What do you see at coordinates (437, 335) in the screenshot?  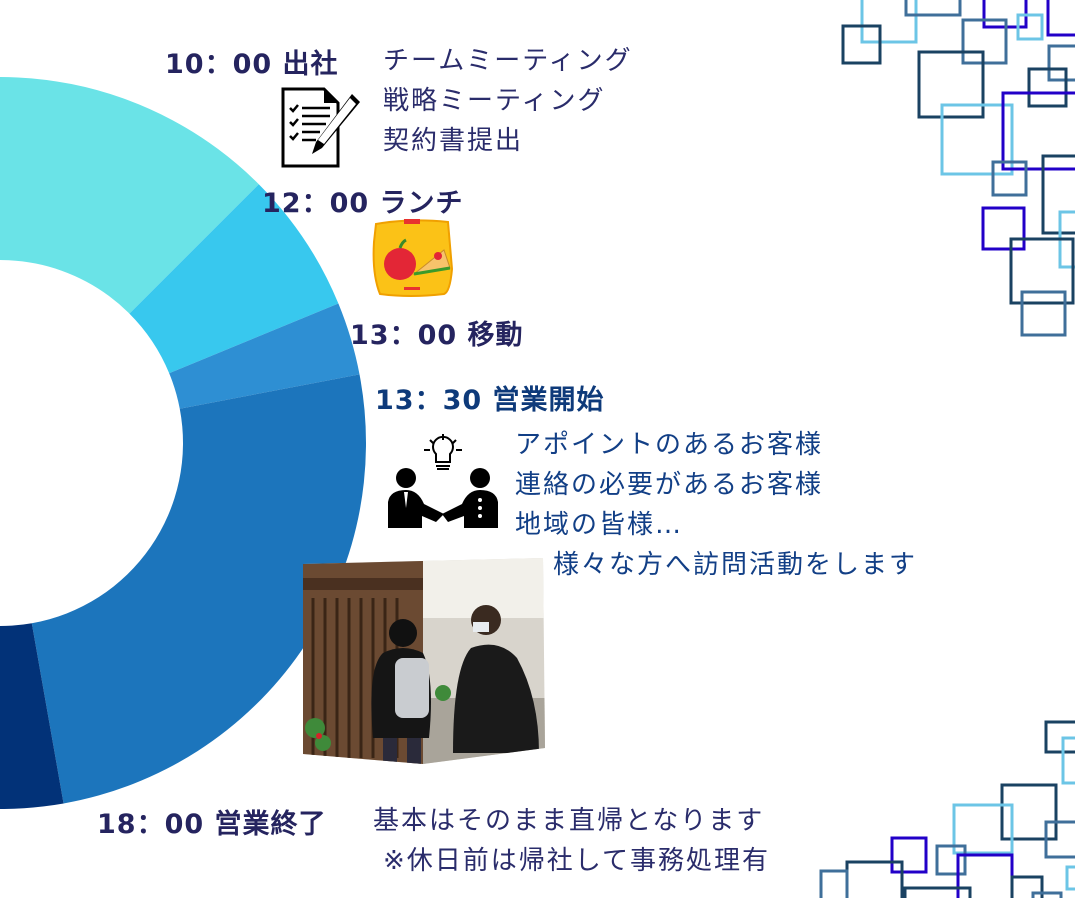 I see `time-label-1300: 13：00 移動` at bounding box center [437, 335].